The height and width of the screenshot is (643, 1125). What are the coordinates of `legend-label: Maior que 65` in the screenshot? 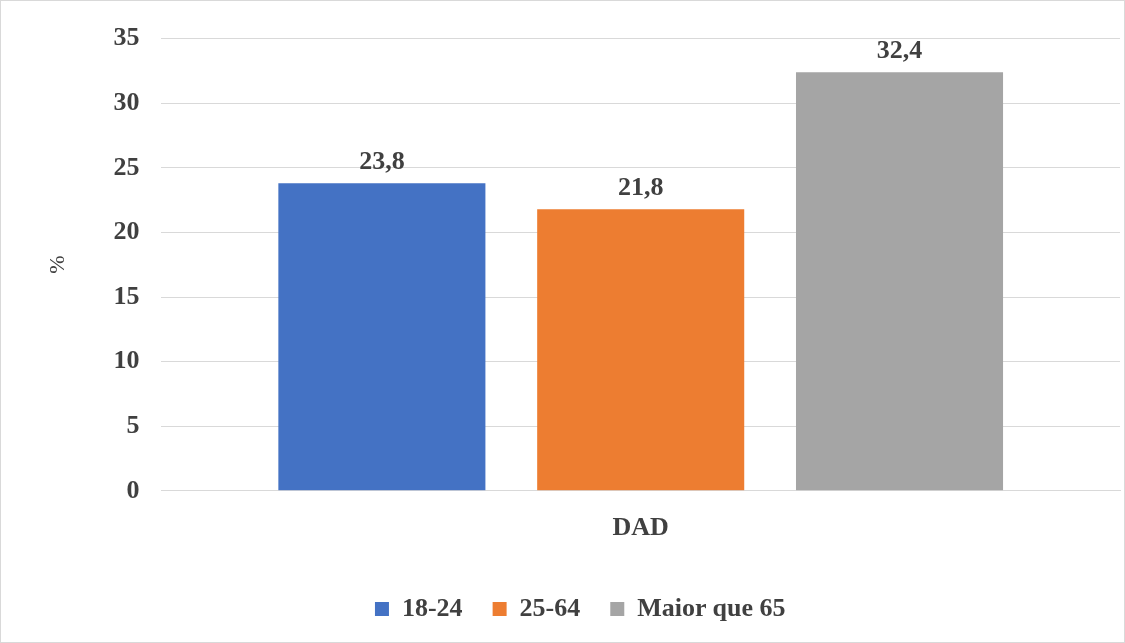 It's located at (711, 607).